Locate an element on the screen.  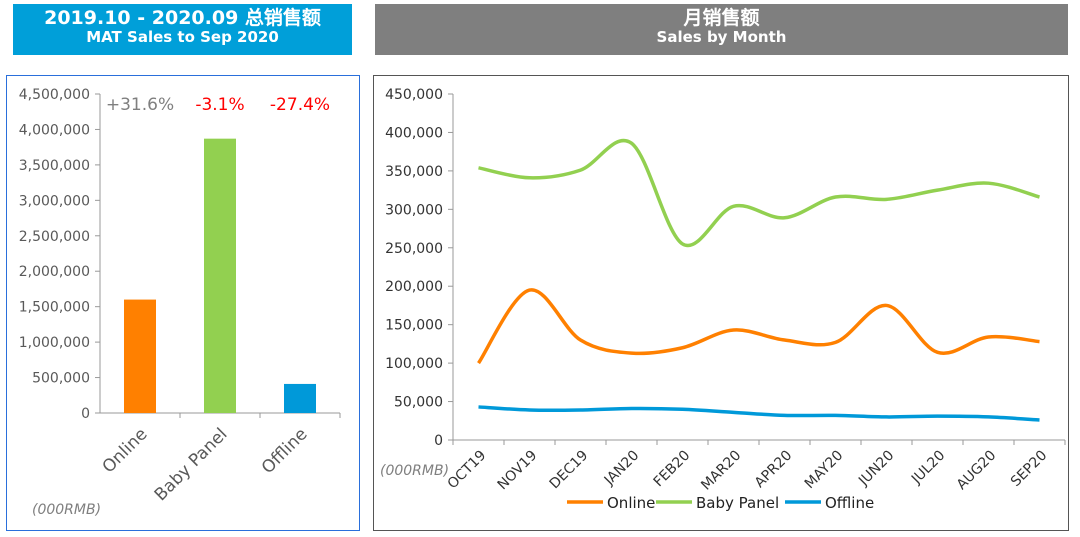
right-header-title: 月销售额 is located at coordinates (721, 18).